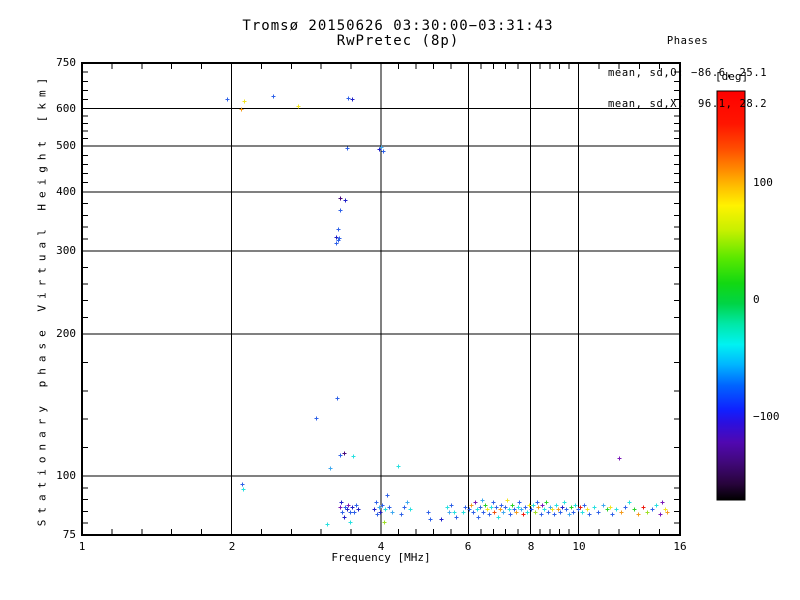 Image resolution: width=800 pixels, height=600 pixels. Describe the element at coordinates (579, 546) in the screenshot. I see `x-tick-label: 10` at that location.